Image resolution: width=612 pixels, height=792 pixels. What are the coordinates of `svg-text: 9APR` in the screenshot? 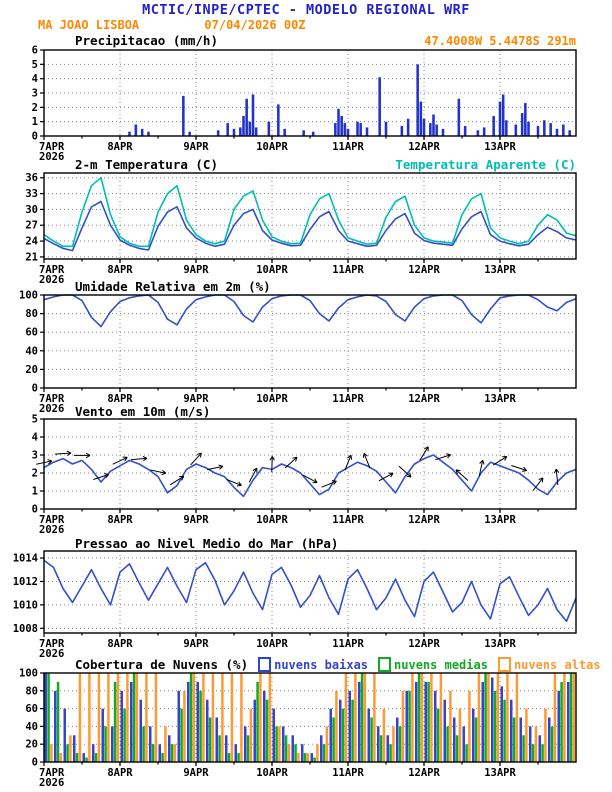 It's located at (196, 644).